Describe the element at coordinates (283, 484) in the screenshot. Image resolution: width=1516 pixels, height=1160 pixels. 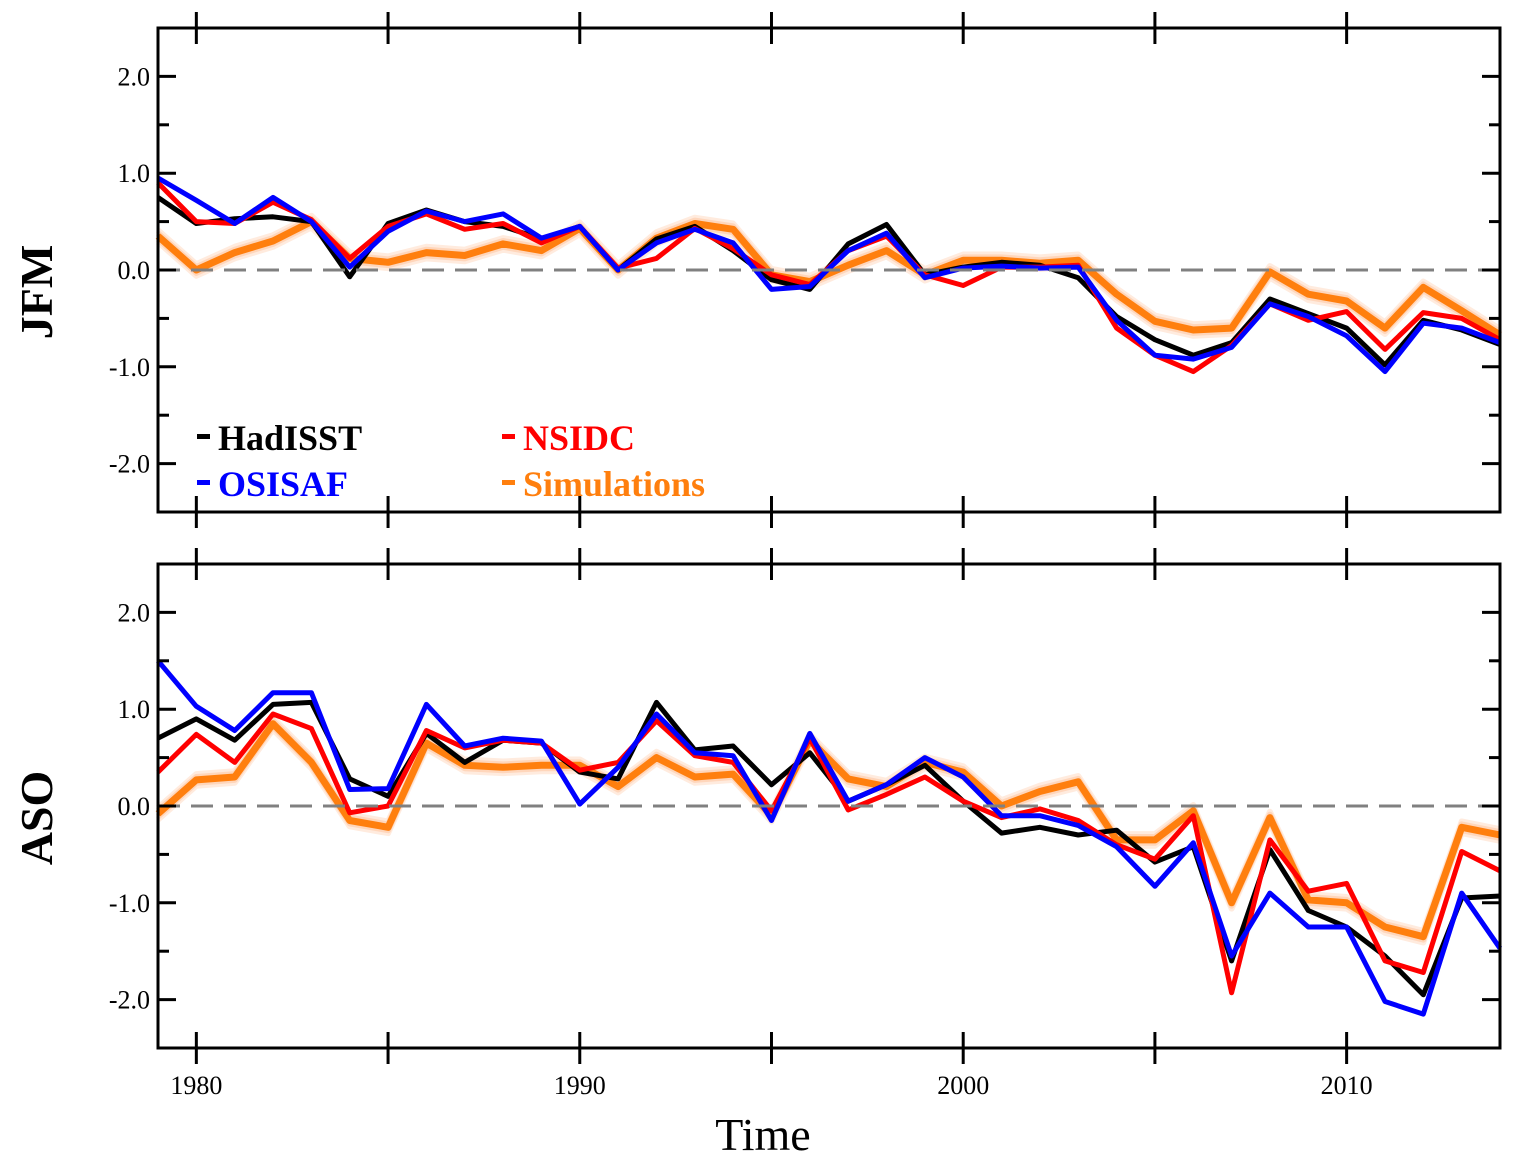
I see `legend-label-osisaf: OSISAF` at that location.